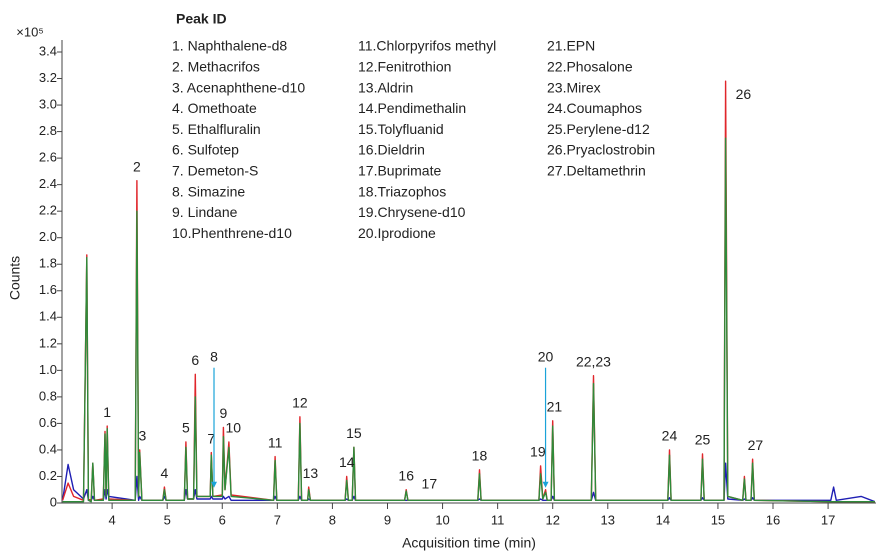 The height and width of the screenshot is (555, 876). What do you see at coordinates (165, 473) in the screenshot?
I see `peak-label: 4` at bounding box center [165, 473].